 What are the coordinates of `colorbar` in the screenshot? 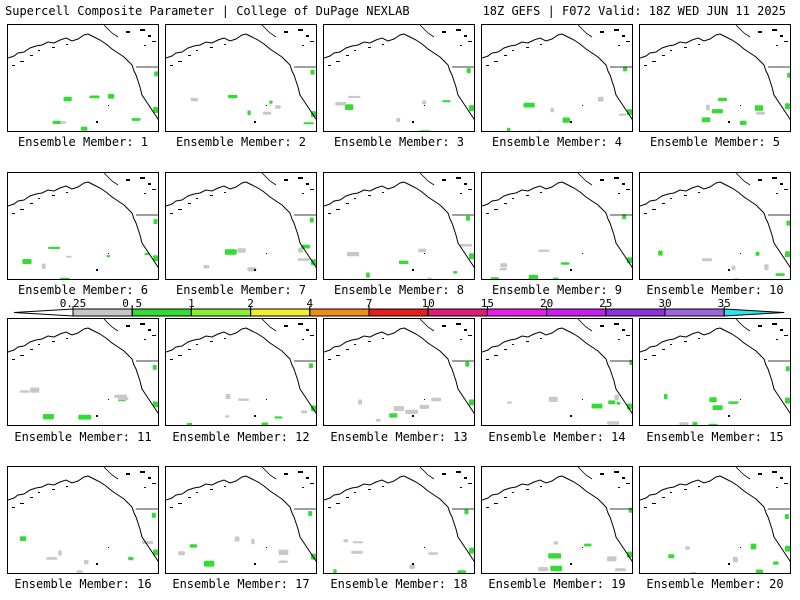 It's located at (399, 311).